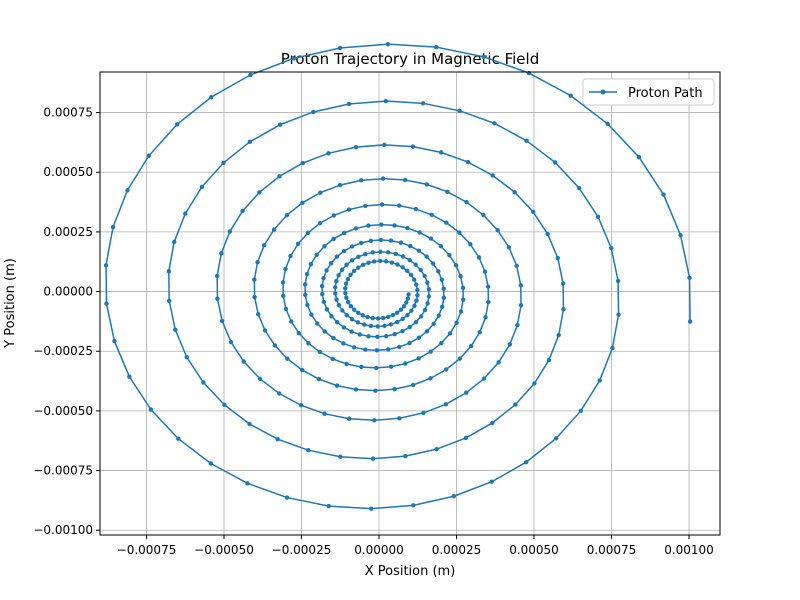 Image resolution: width=800 pixels, height=600 pixels. Describe the element at coordinates (63, 351) in the screenshot. I see `y-tick-label: −0.00025` at that location.